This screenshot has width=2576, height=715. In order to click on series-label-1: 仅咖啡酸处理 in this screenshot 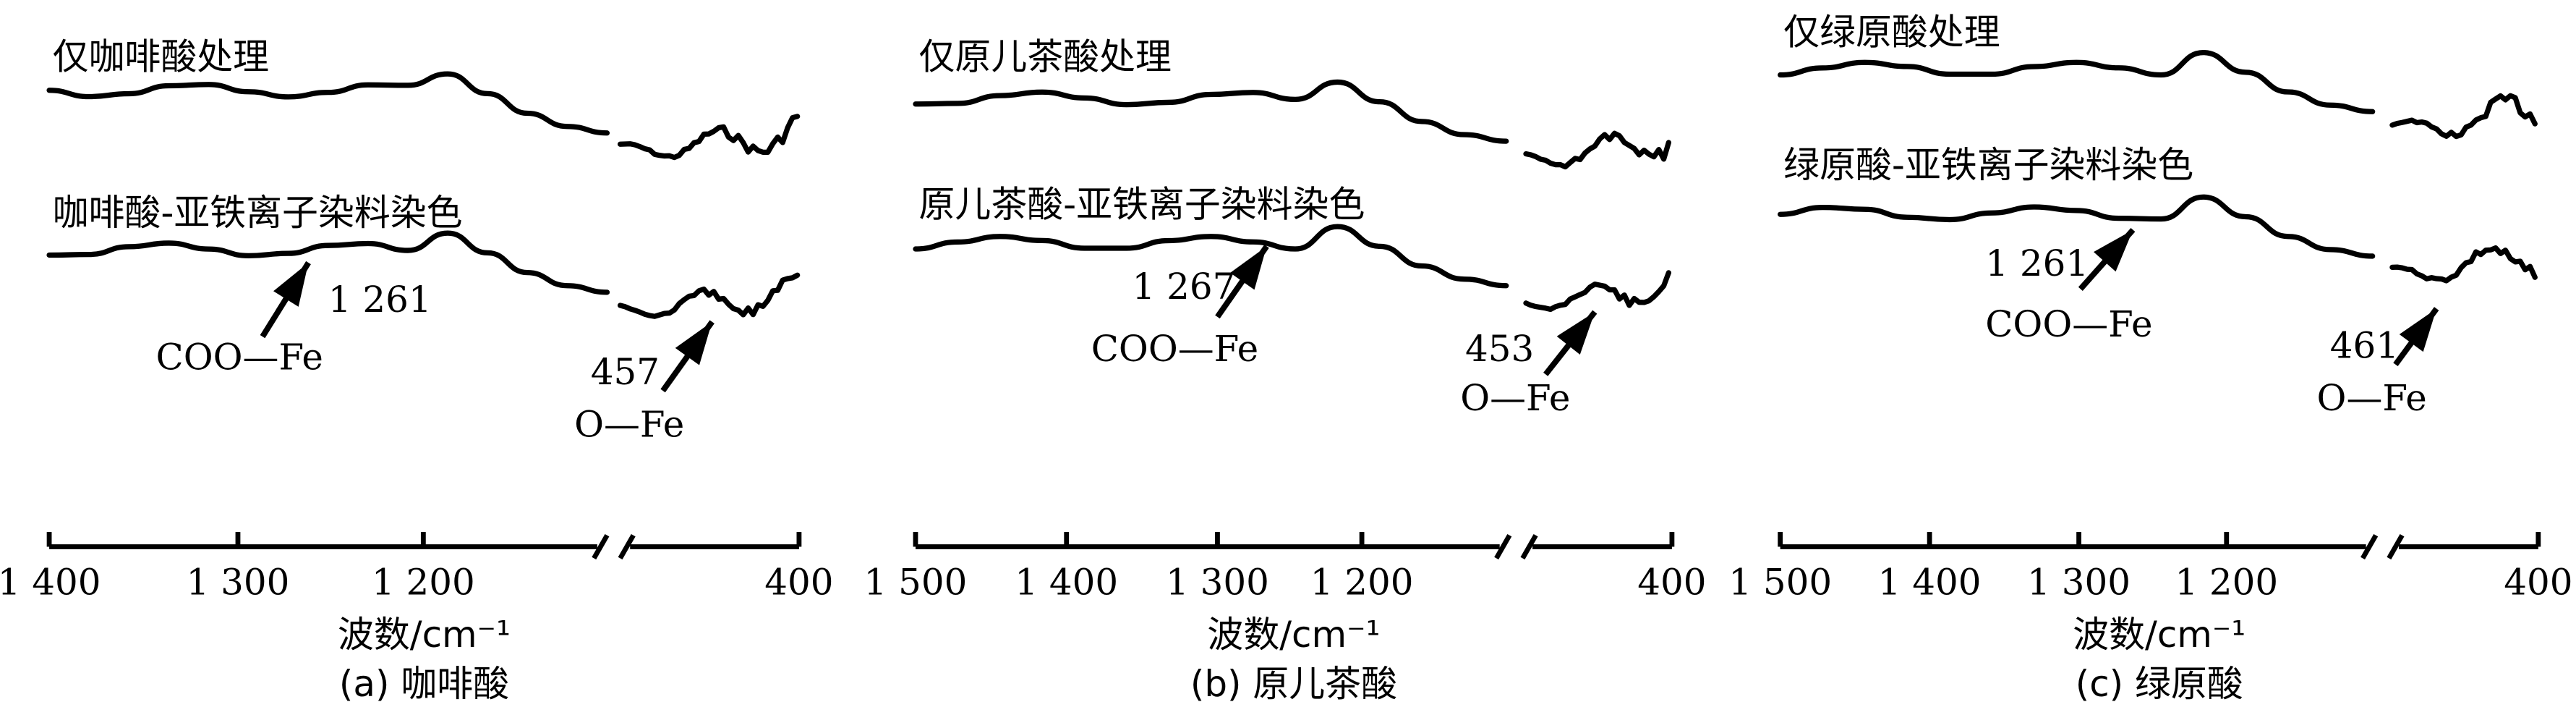, I will do `click(161, 56)`.